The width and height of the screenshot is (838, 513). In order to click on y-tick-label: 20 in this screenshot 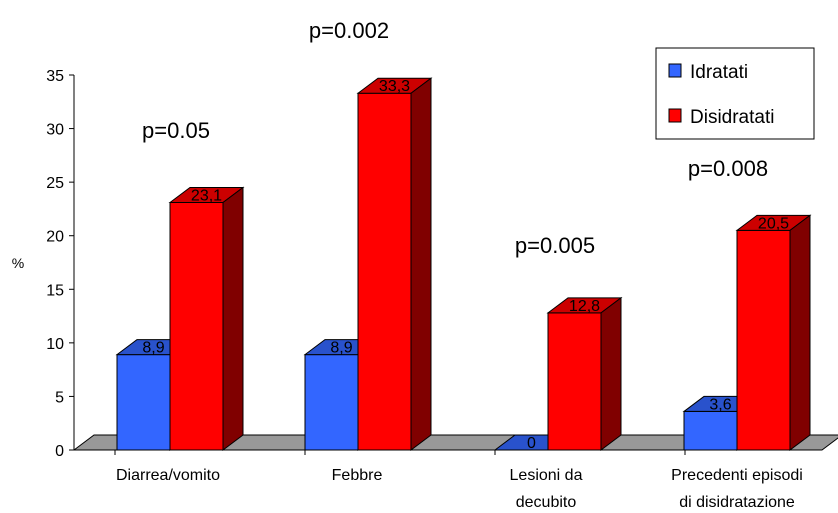, I will do `click(55, 237)`.